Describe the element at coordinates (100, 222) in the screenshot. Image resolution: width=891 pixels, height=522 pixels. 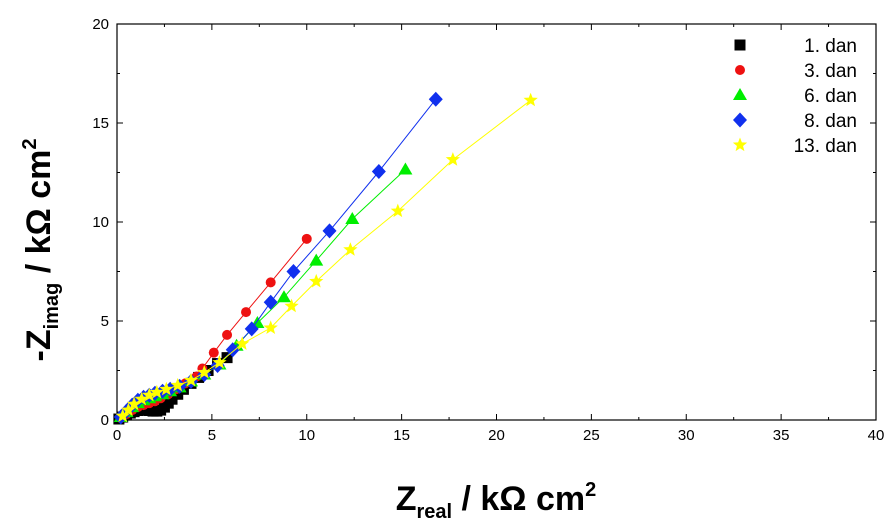
I see `y-tick-label: 10` at that location.